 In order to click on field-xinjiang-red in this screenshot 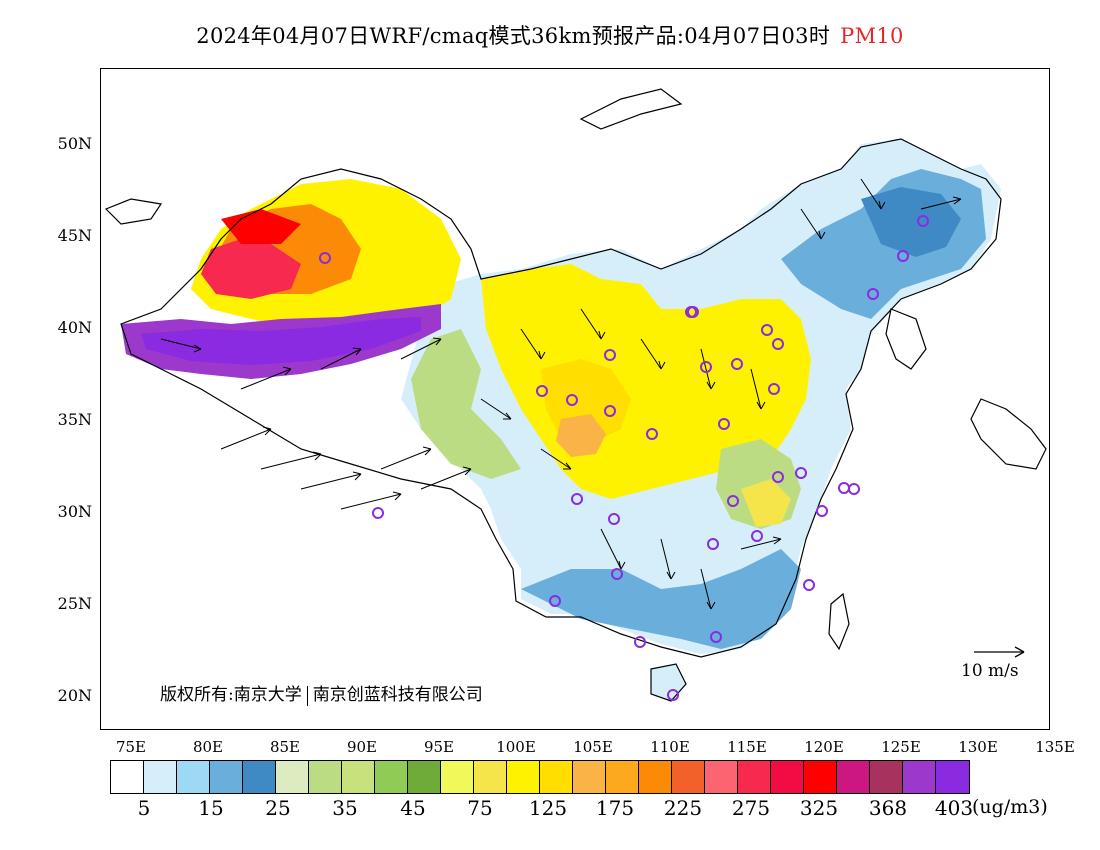, I will do `click(251, 269)`.